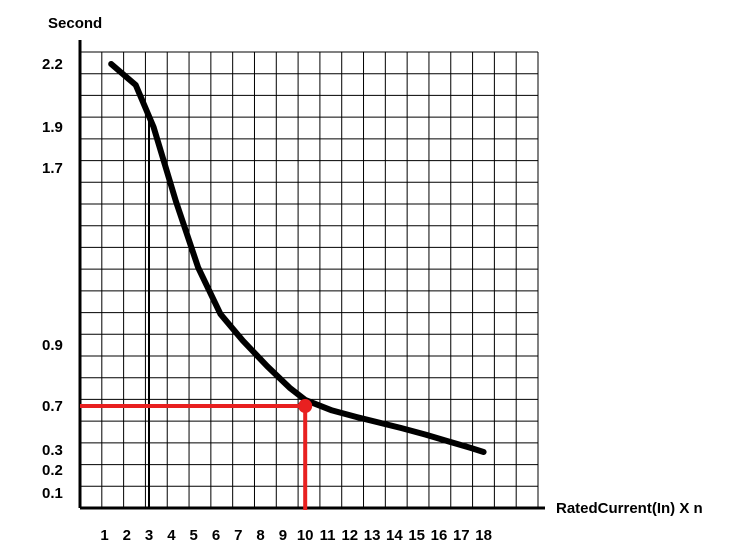  I want to click on y-tick-labels: 2.2 1.9 1.7 0.9 0.7 0.3 0.2 0.1, so click(52, 279).